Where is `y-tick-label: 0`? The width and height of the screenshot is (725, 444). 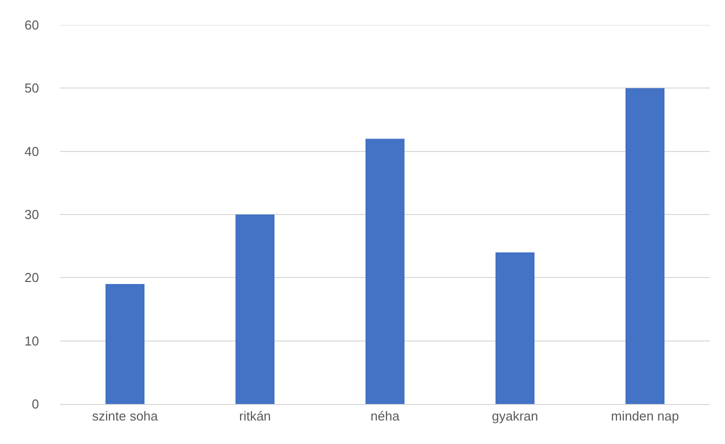
y-tick-label: 0 is located at coordinates (35, 404).